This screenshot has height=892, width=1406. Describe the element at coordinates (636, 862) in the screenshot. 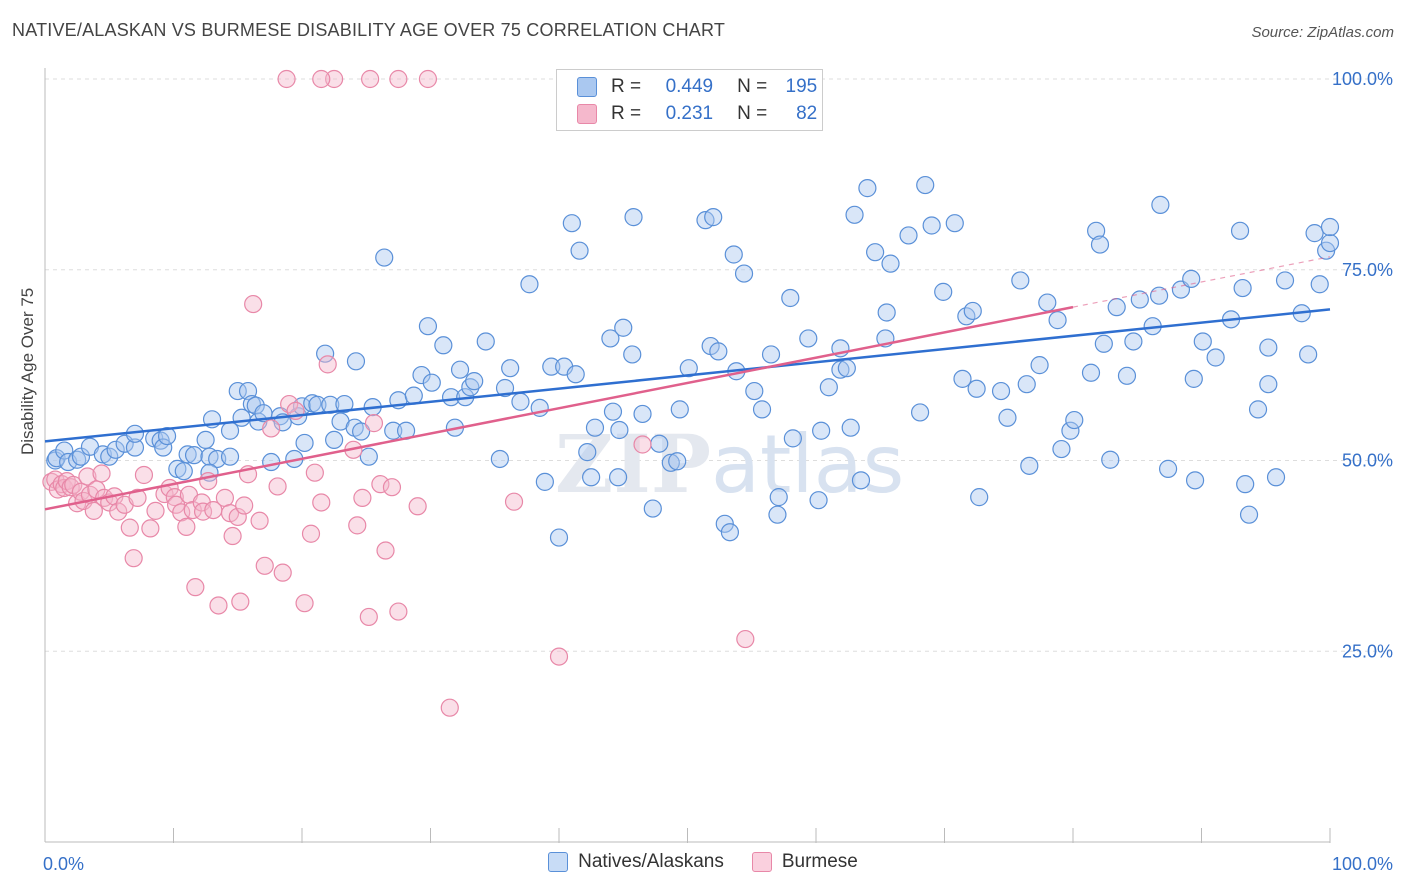

I see `legend-item-natives: Natives/Alaskans` at that location.